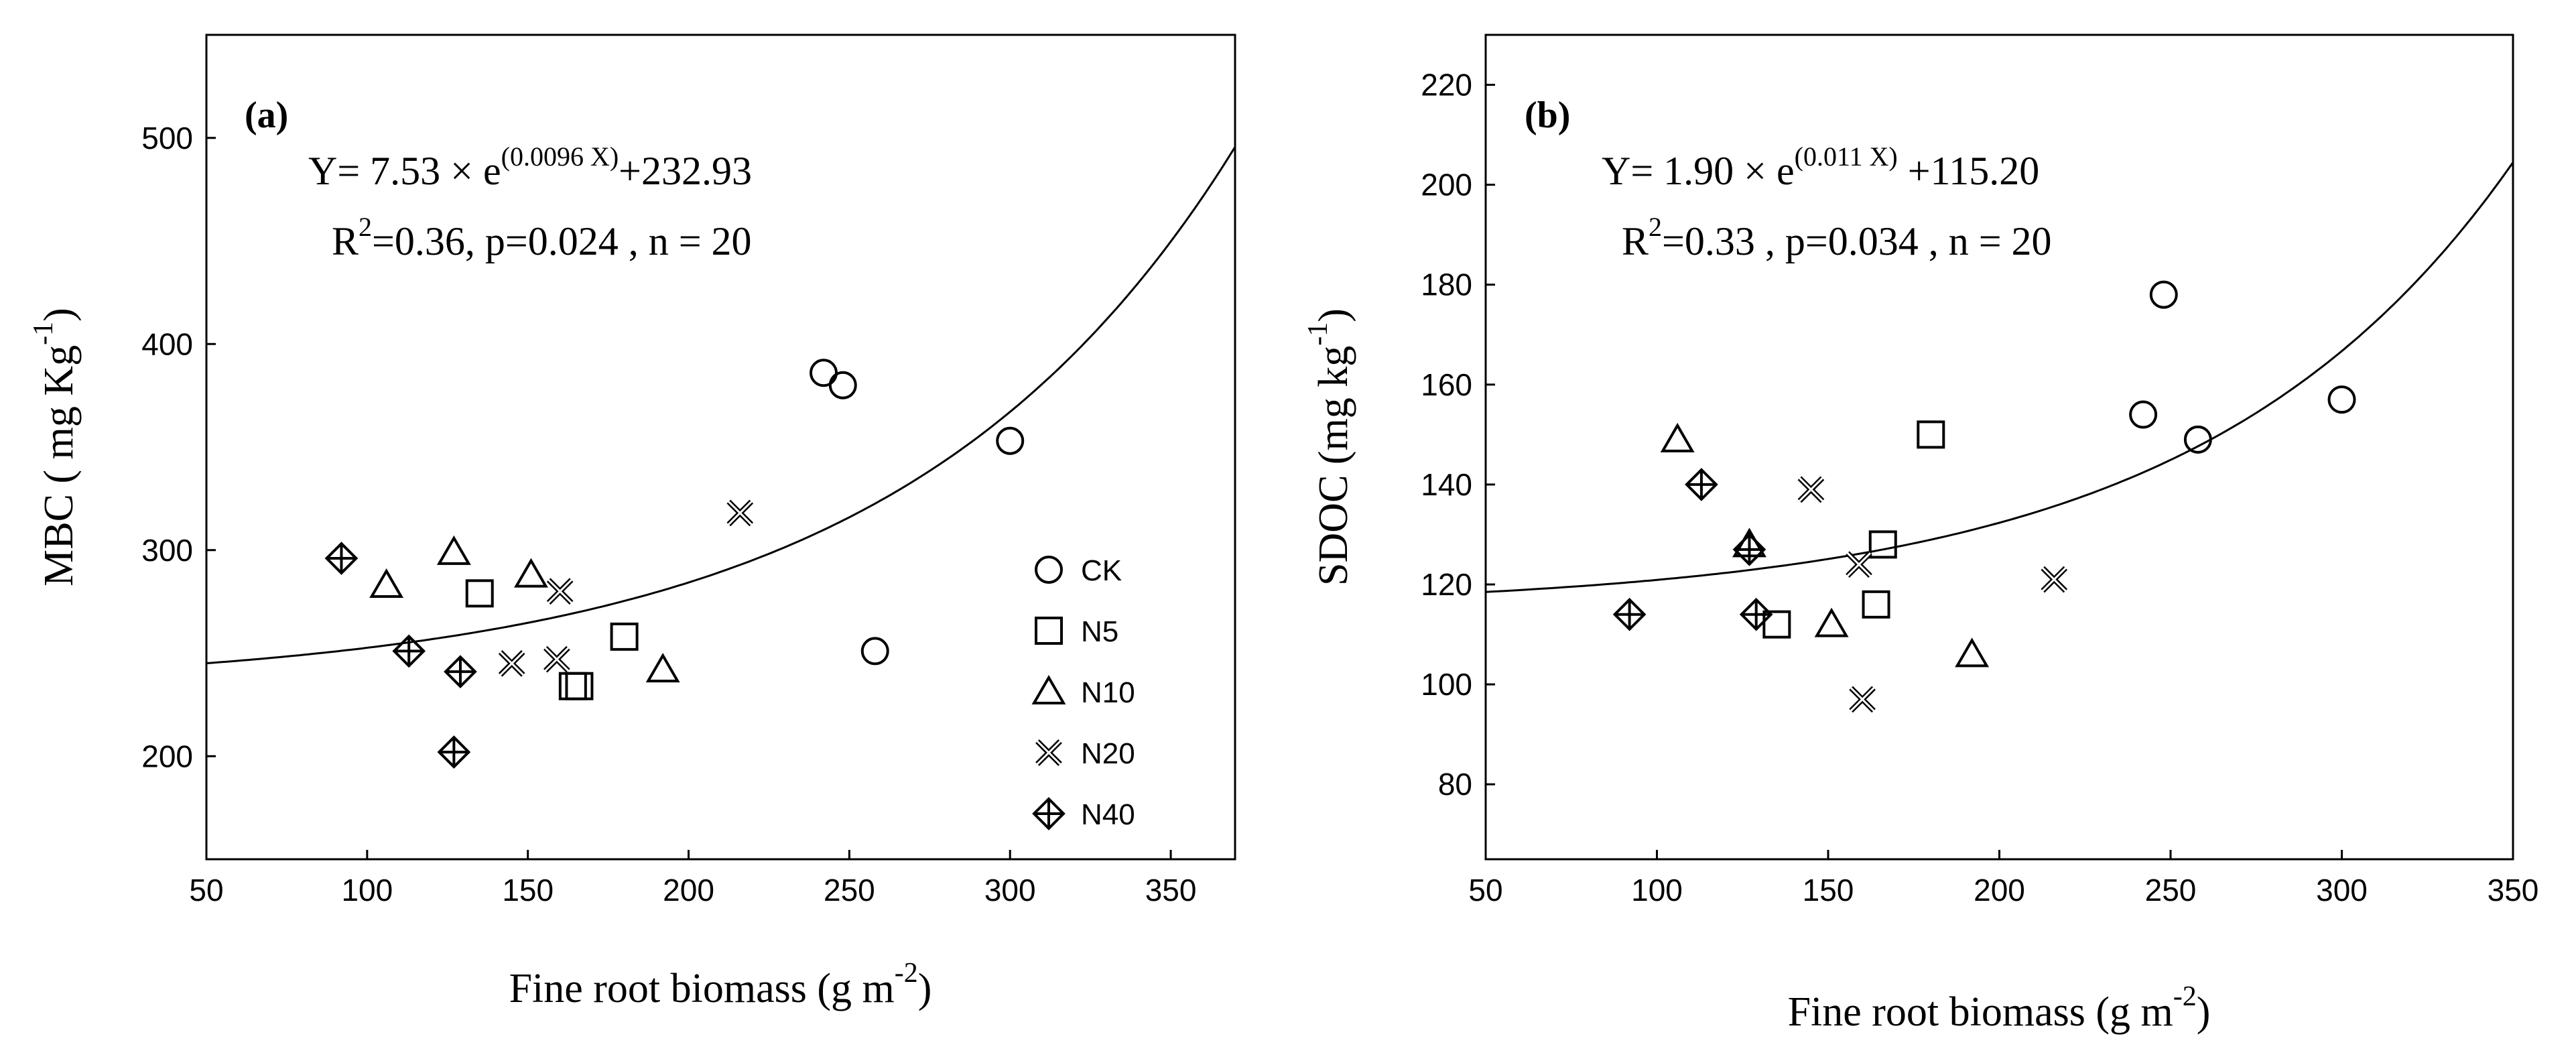 Image resolution: width=2576 pixels, height=1063 pixels. What do you see at coordinates (1049, 570) in the screenshot?
I see `legend-marker-ck` at bounding box center [1049, 570].